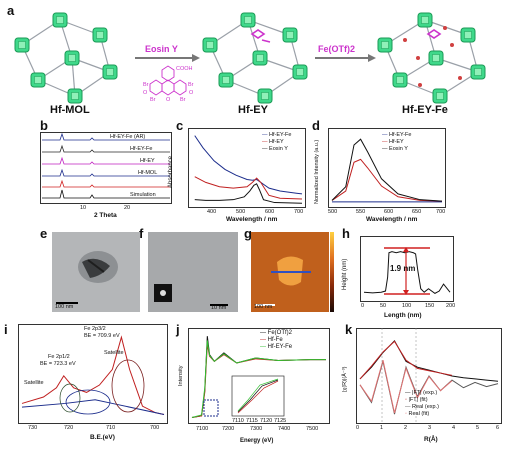  What do you see at coordinates (58, 364) in the screenshot?
I see `xps-ann-be2: BE = 723.3 eV` at bounding box center [58, 364].